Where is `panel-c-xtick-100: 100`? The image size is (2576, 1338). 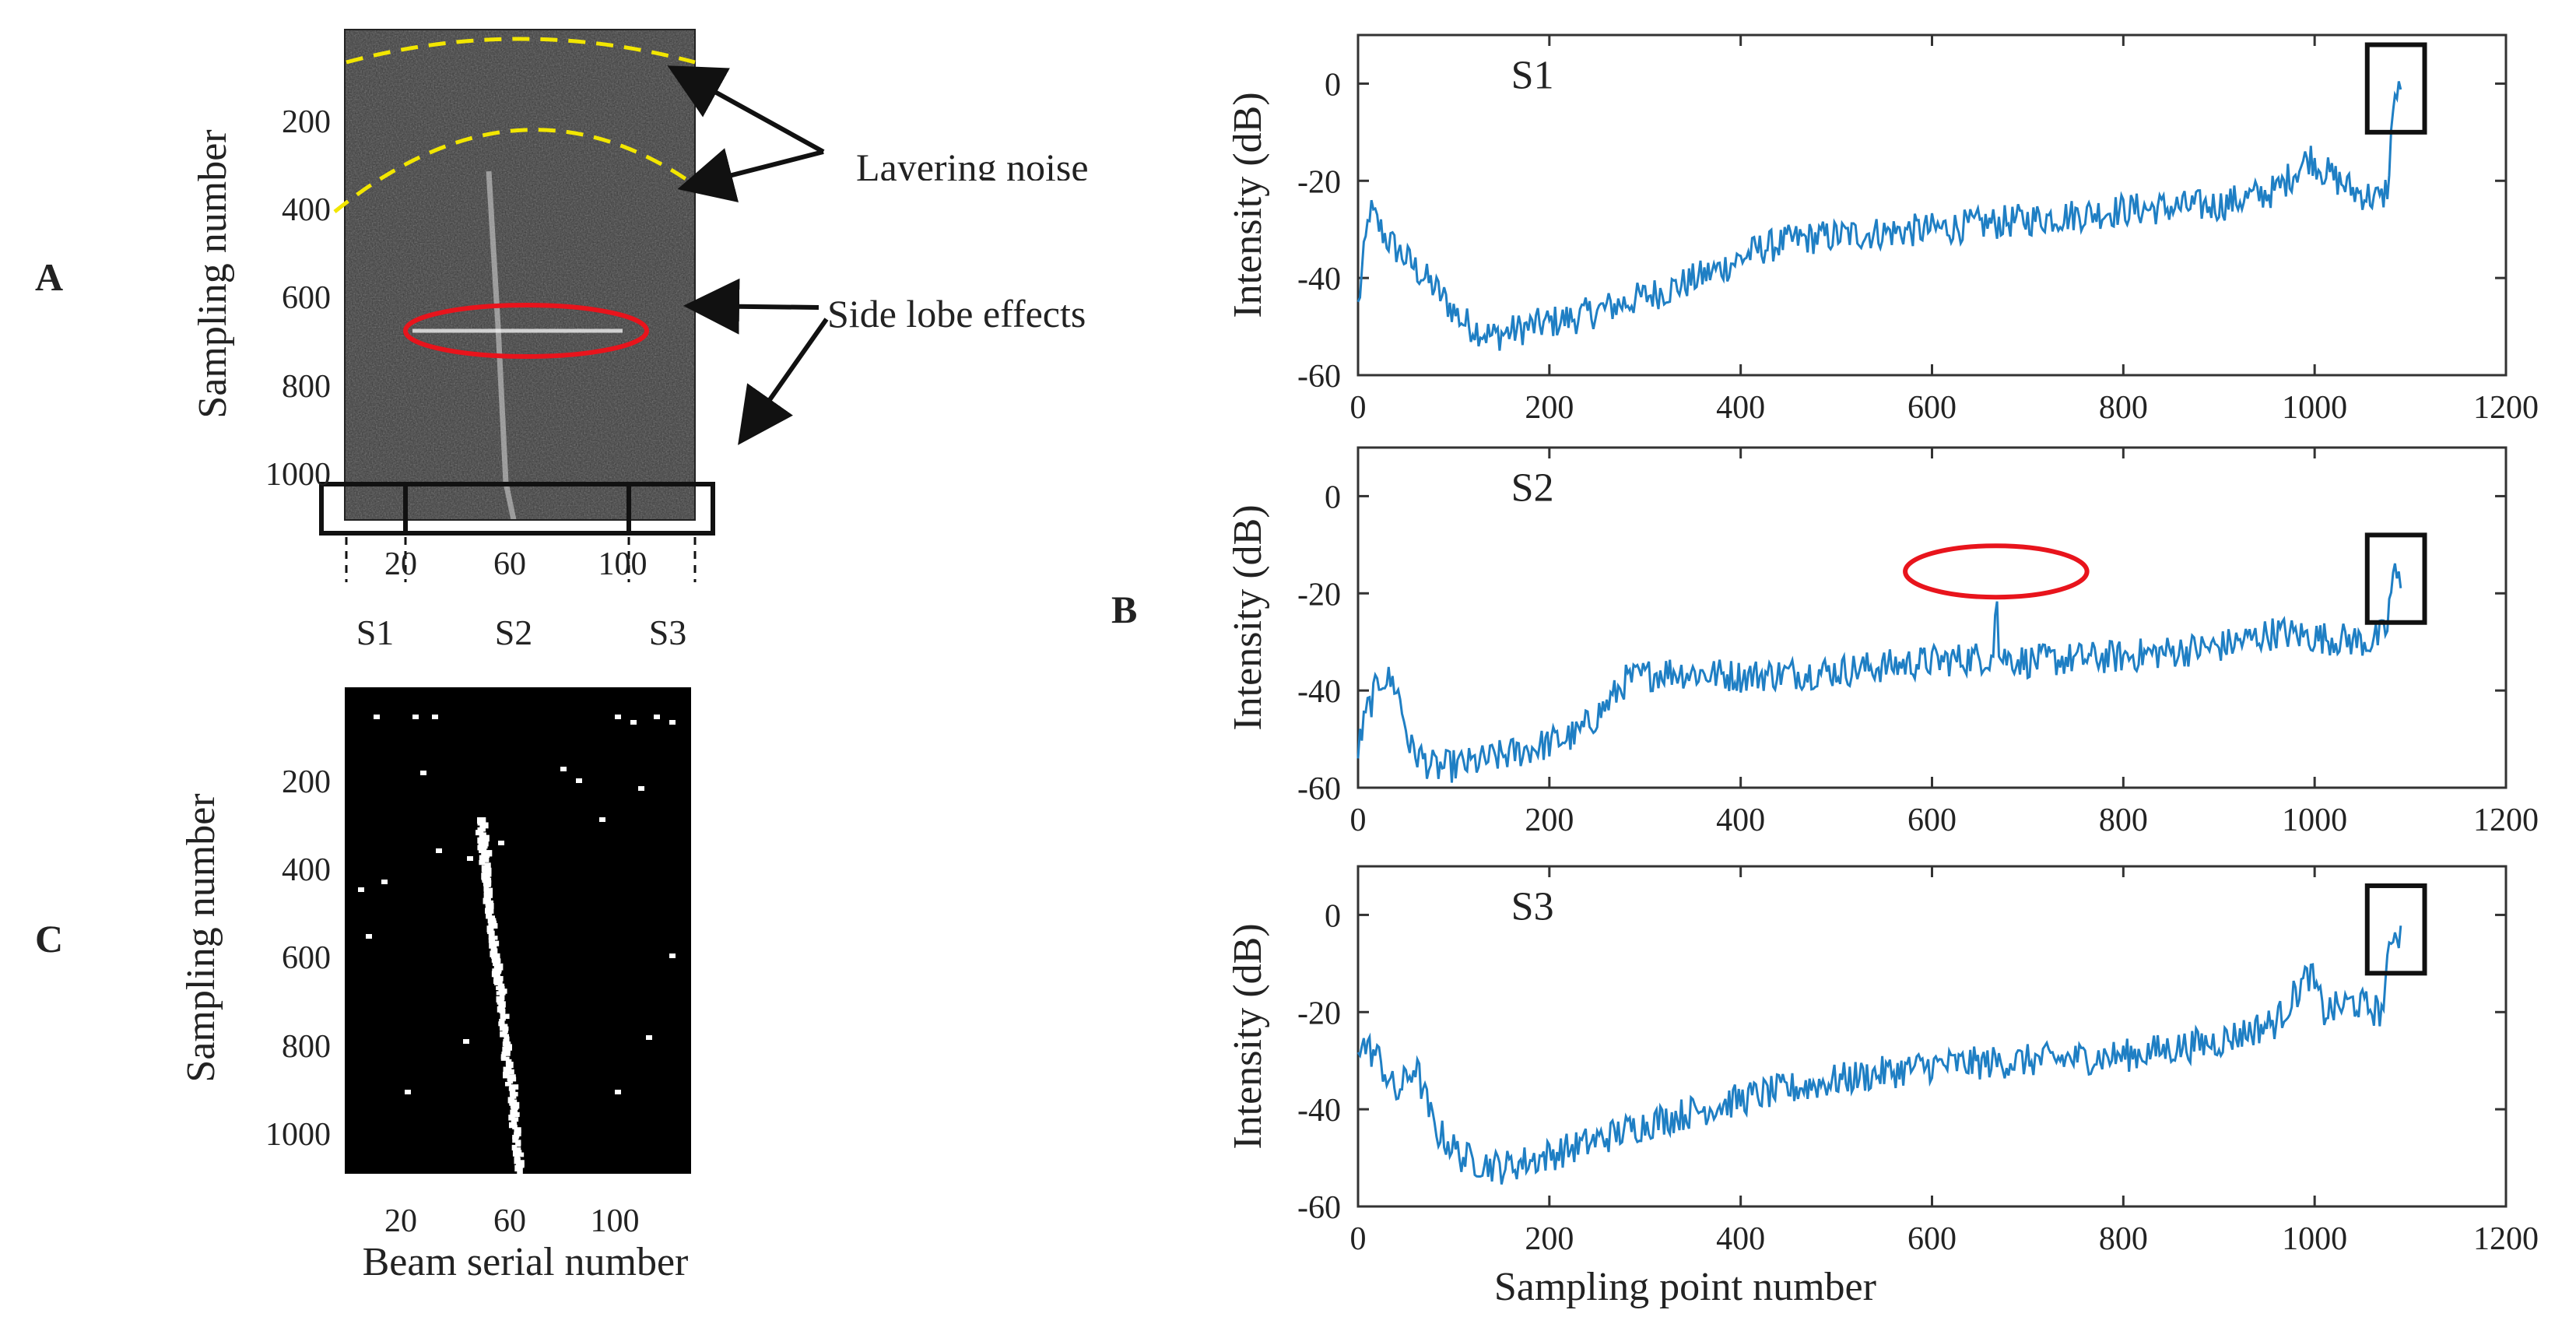 panel-c-xtick-100: 100 is located at coordinates (616, 1221).